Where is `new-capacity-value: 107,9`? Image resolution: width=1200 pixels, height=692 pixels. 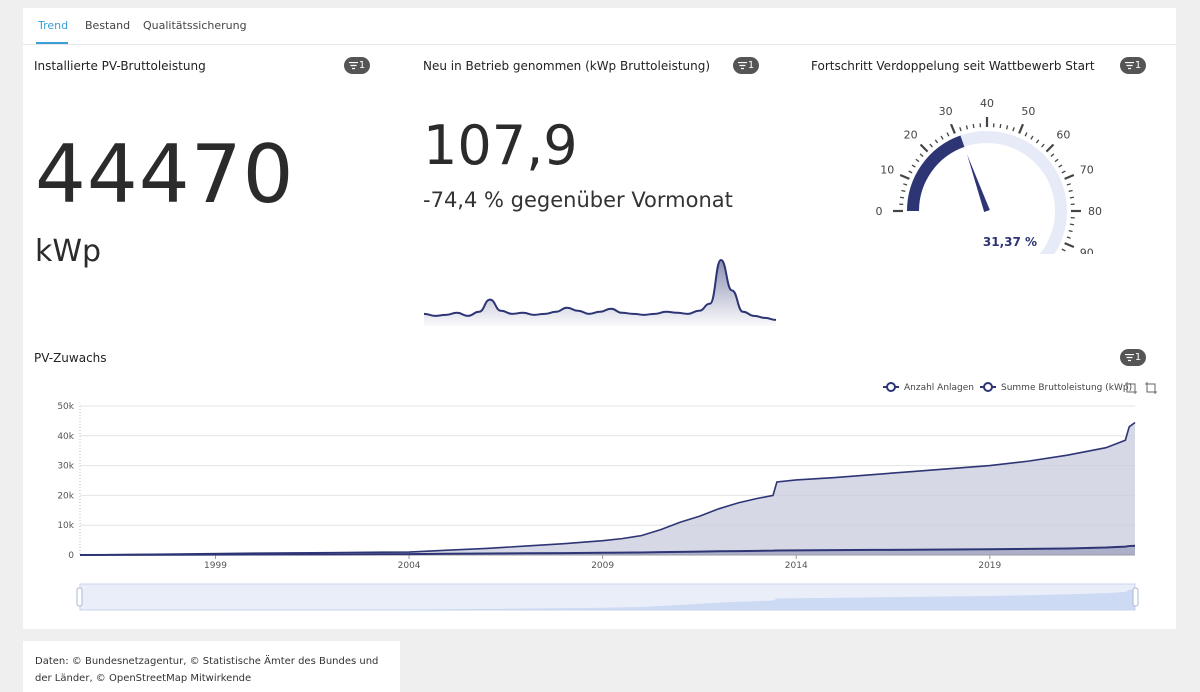 new-capacity-value: 107,9 is located at coordinates (500, 145).